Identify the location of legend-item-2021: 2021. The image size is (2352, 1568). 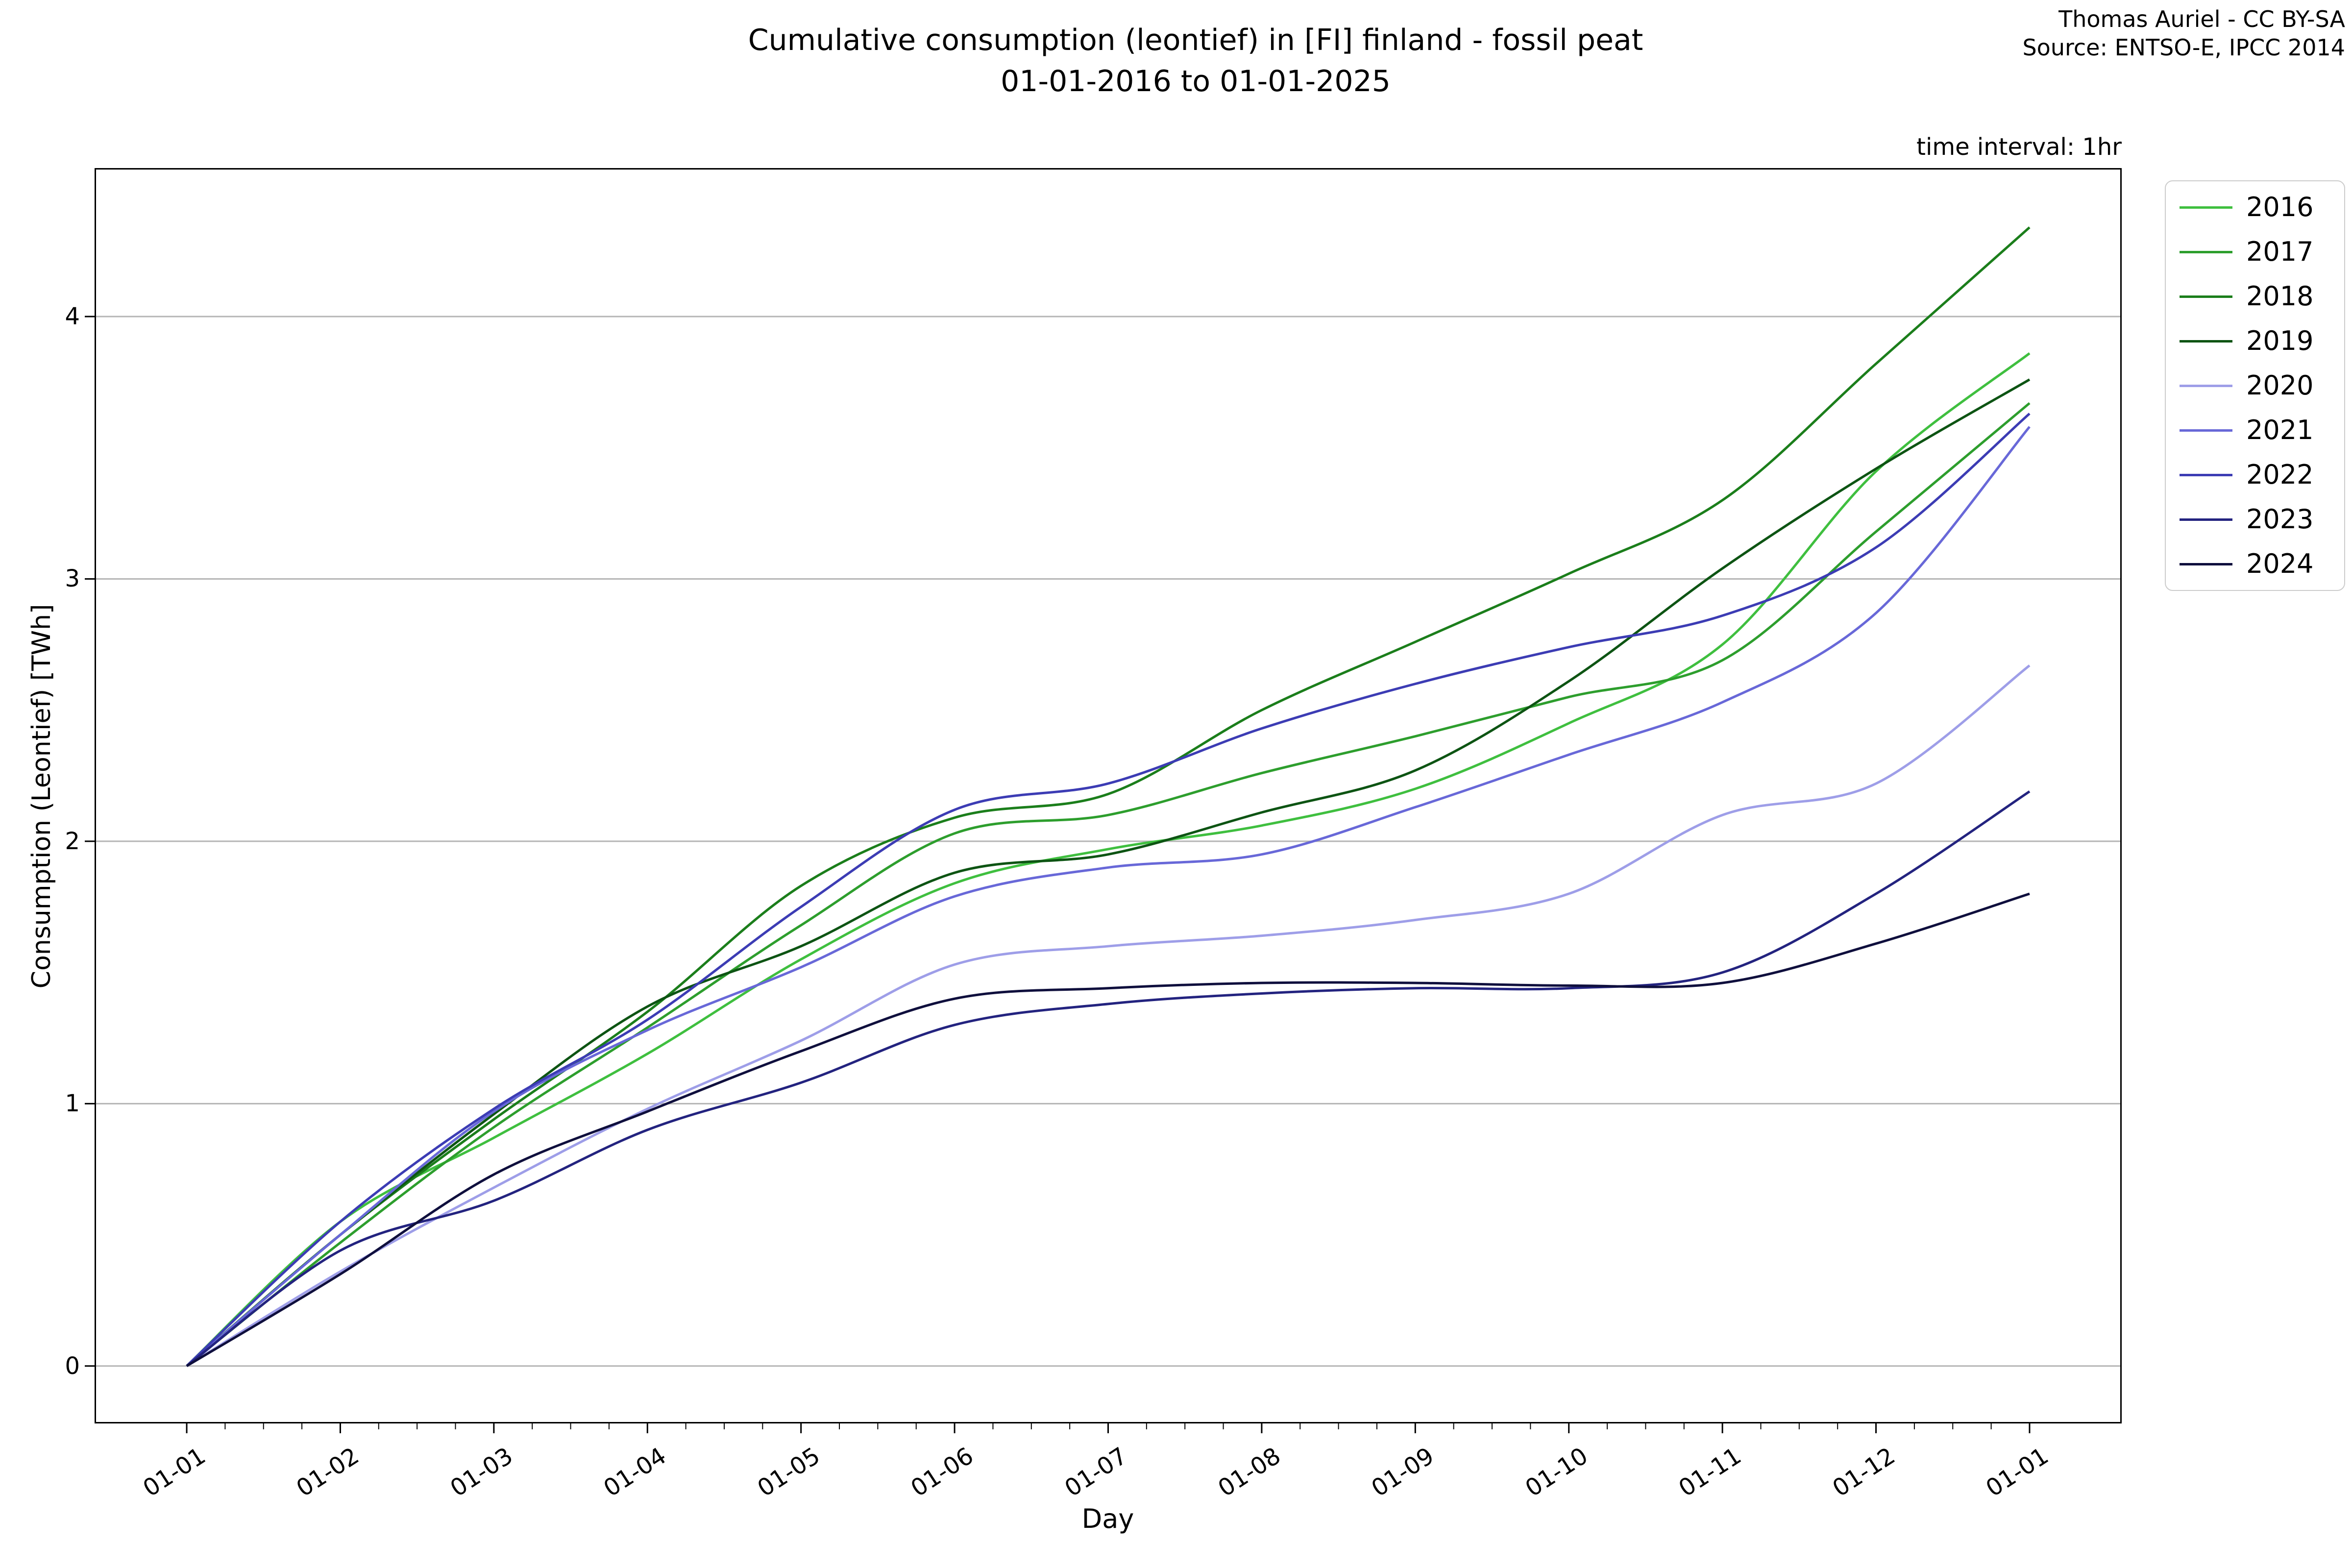
(2254, 430).